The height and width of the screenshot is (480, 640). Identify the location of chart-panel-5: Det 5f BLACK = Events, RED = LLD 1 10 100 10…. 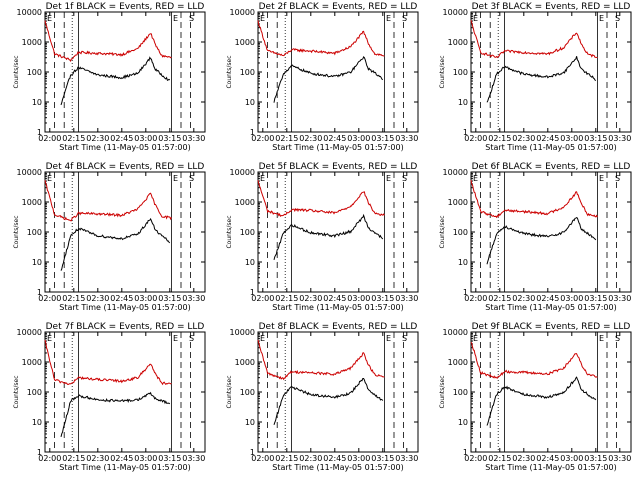
(322, 237).